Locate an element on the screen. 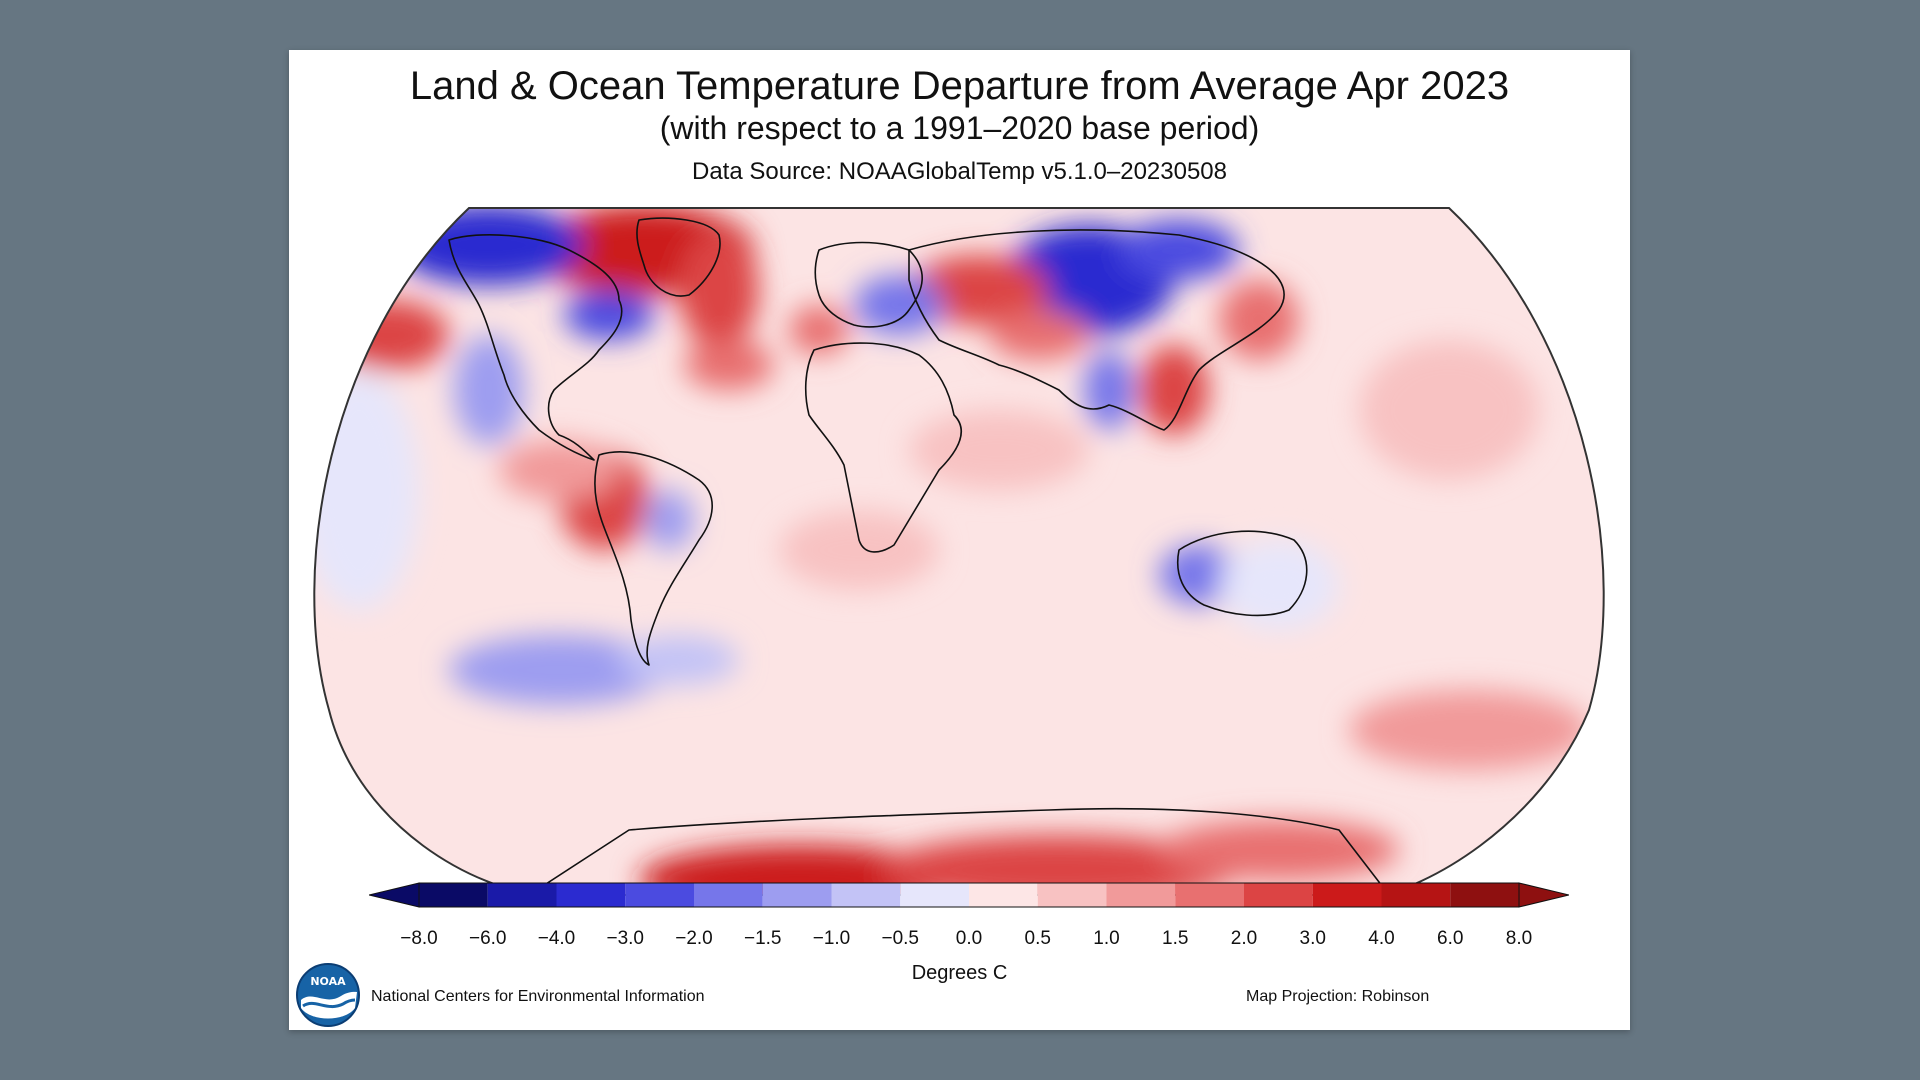 Image resolution: width=1920 pixels, height=1080 pixels. legend-tick-label: 8.0 is located at coordinates (1519, 938).